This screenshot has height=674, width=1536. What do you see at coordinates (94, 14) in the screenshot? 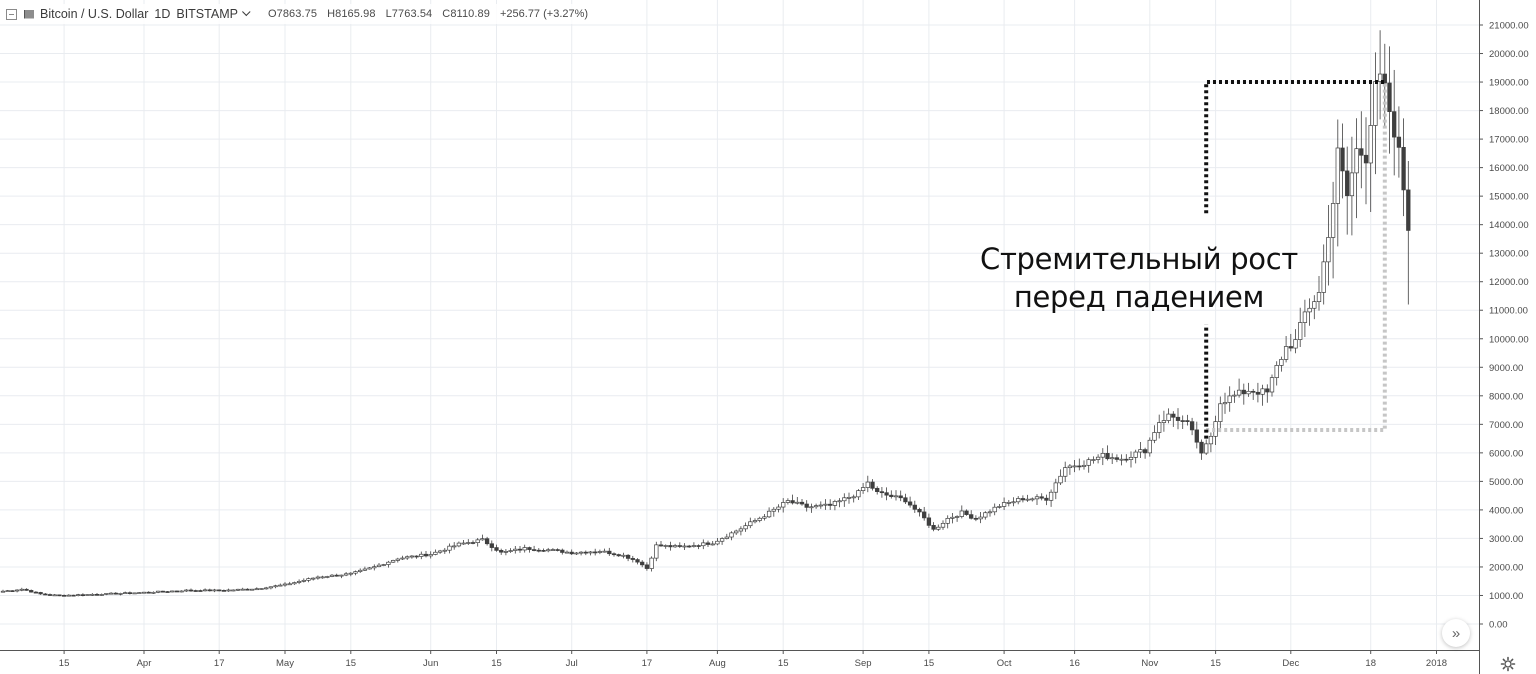
I see `symbol-name: Bitcoin / U.S. Dollar` at bounding box center [94, 14].